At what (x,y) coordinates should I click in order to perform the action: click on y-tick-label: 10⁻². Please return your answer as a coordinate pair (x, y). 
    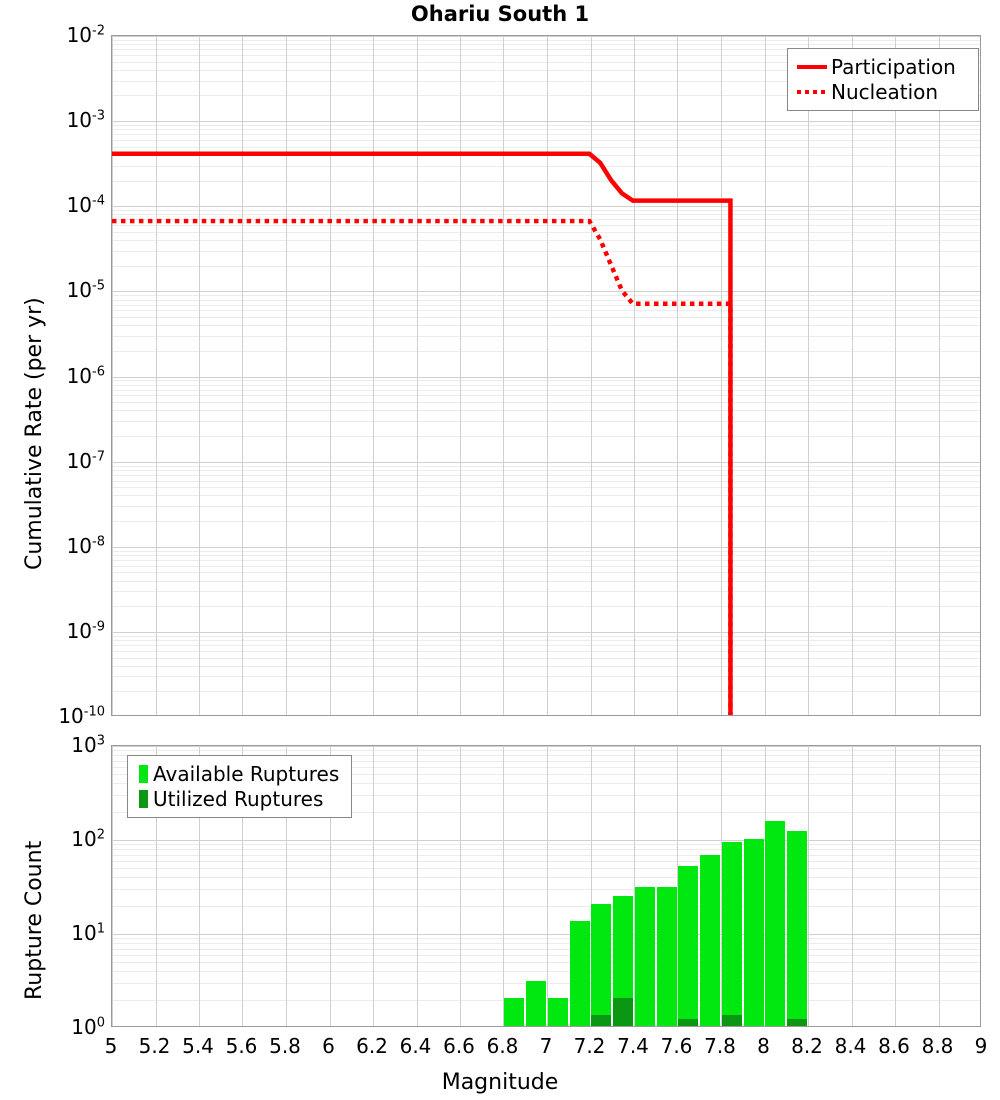
    Looking at the image, I should click on (85, 35).